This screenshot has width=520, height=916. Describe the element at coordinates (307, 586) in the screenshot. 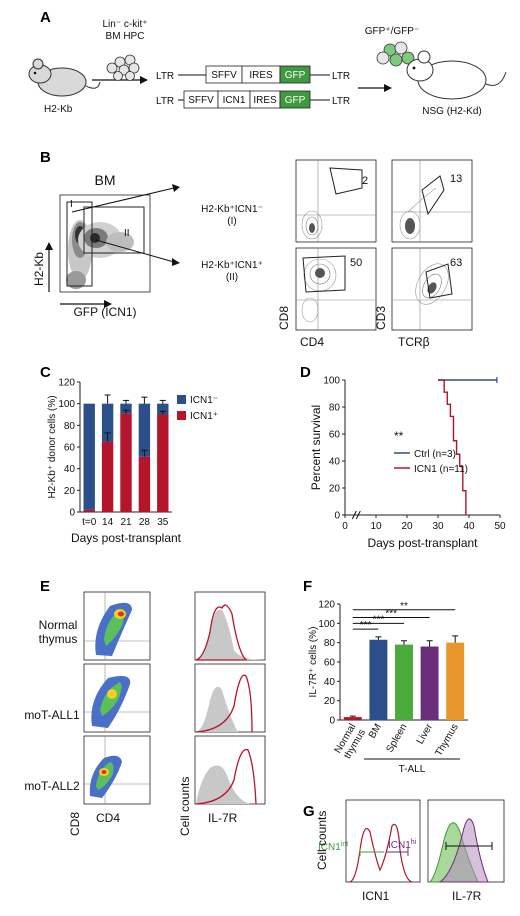

I see `panel-f-letter: F` at that location.